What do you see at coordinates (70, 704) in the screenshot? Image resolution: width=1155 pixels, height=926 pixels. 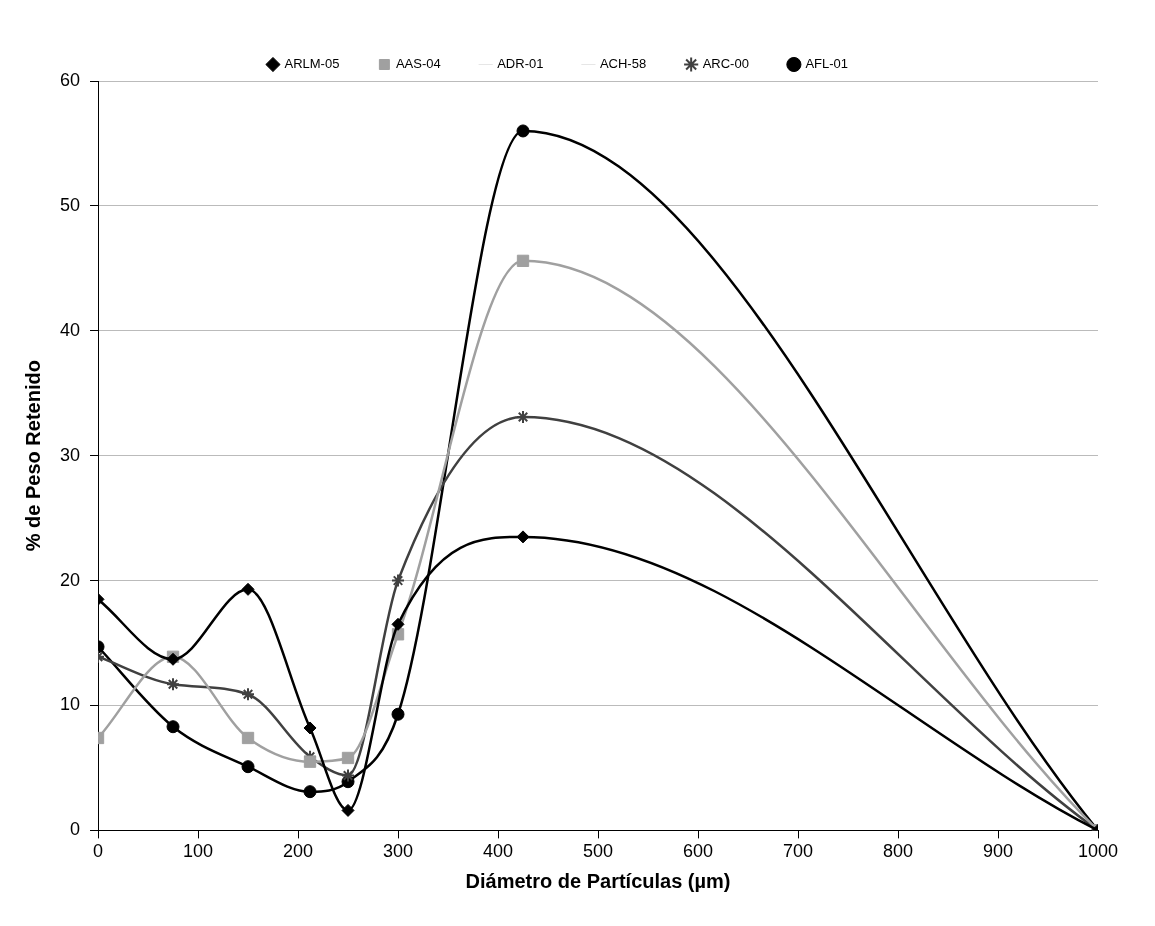 I see `y-tick-label: 10` at bounding box center [70, 704].